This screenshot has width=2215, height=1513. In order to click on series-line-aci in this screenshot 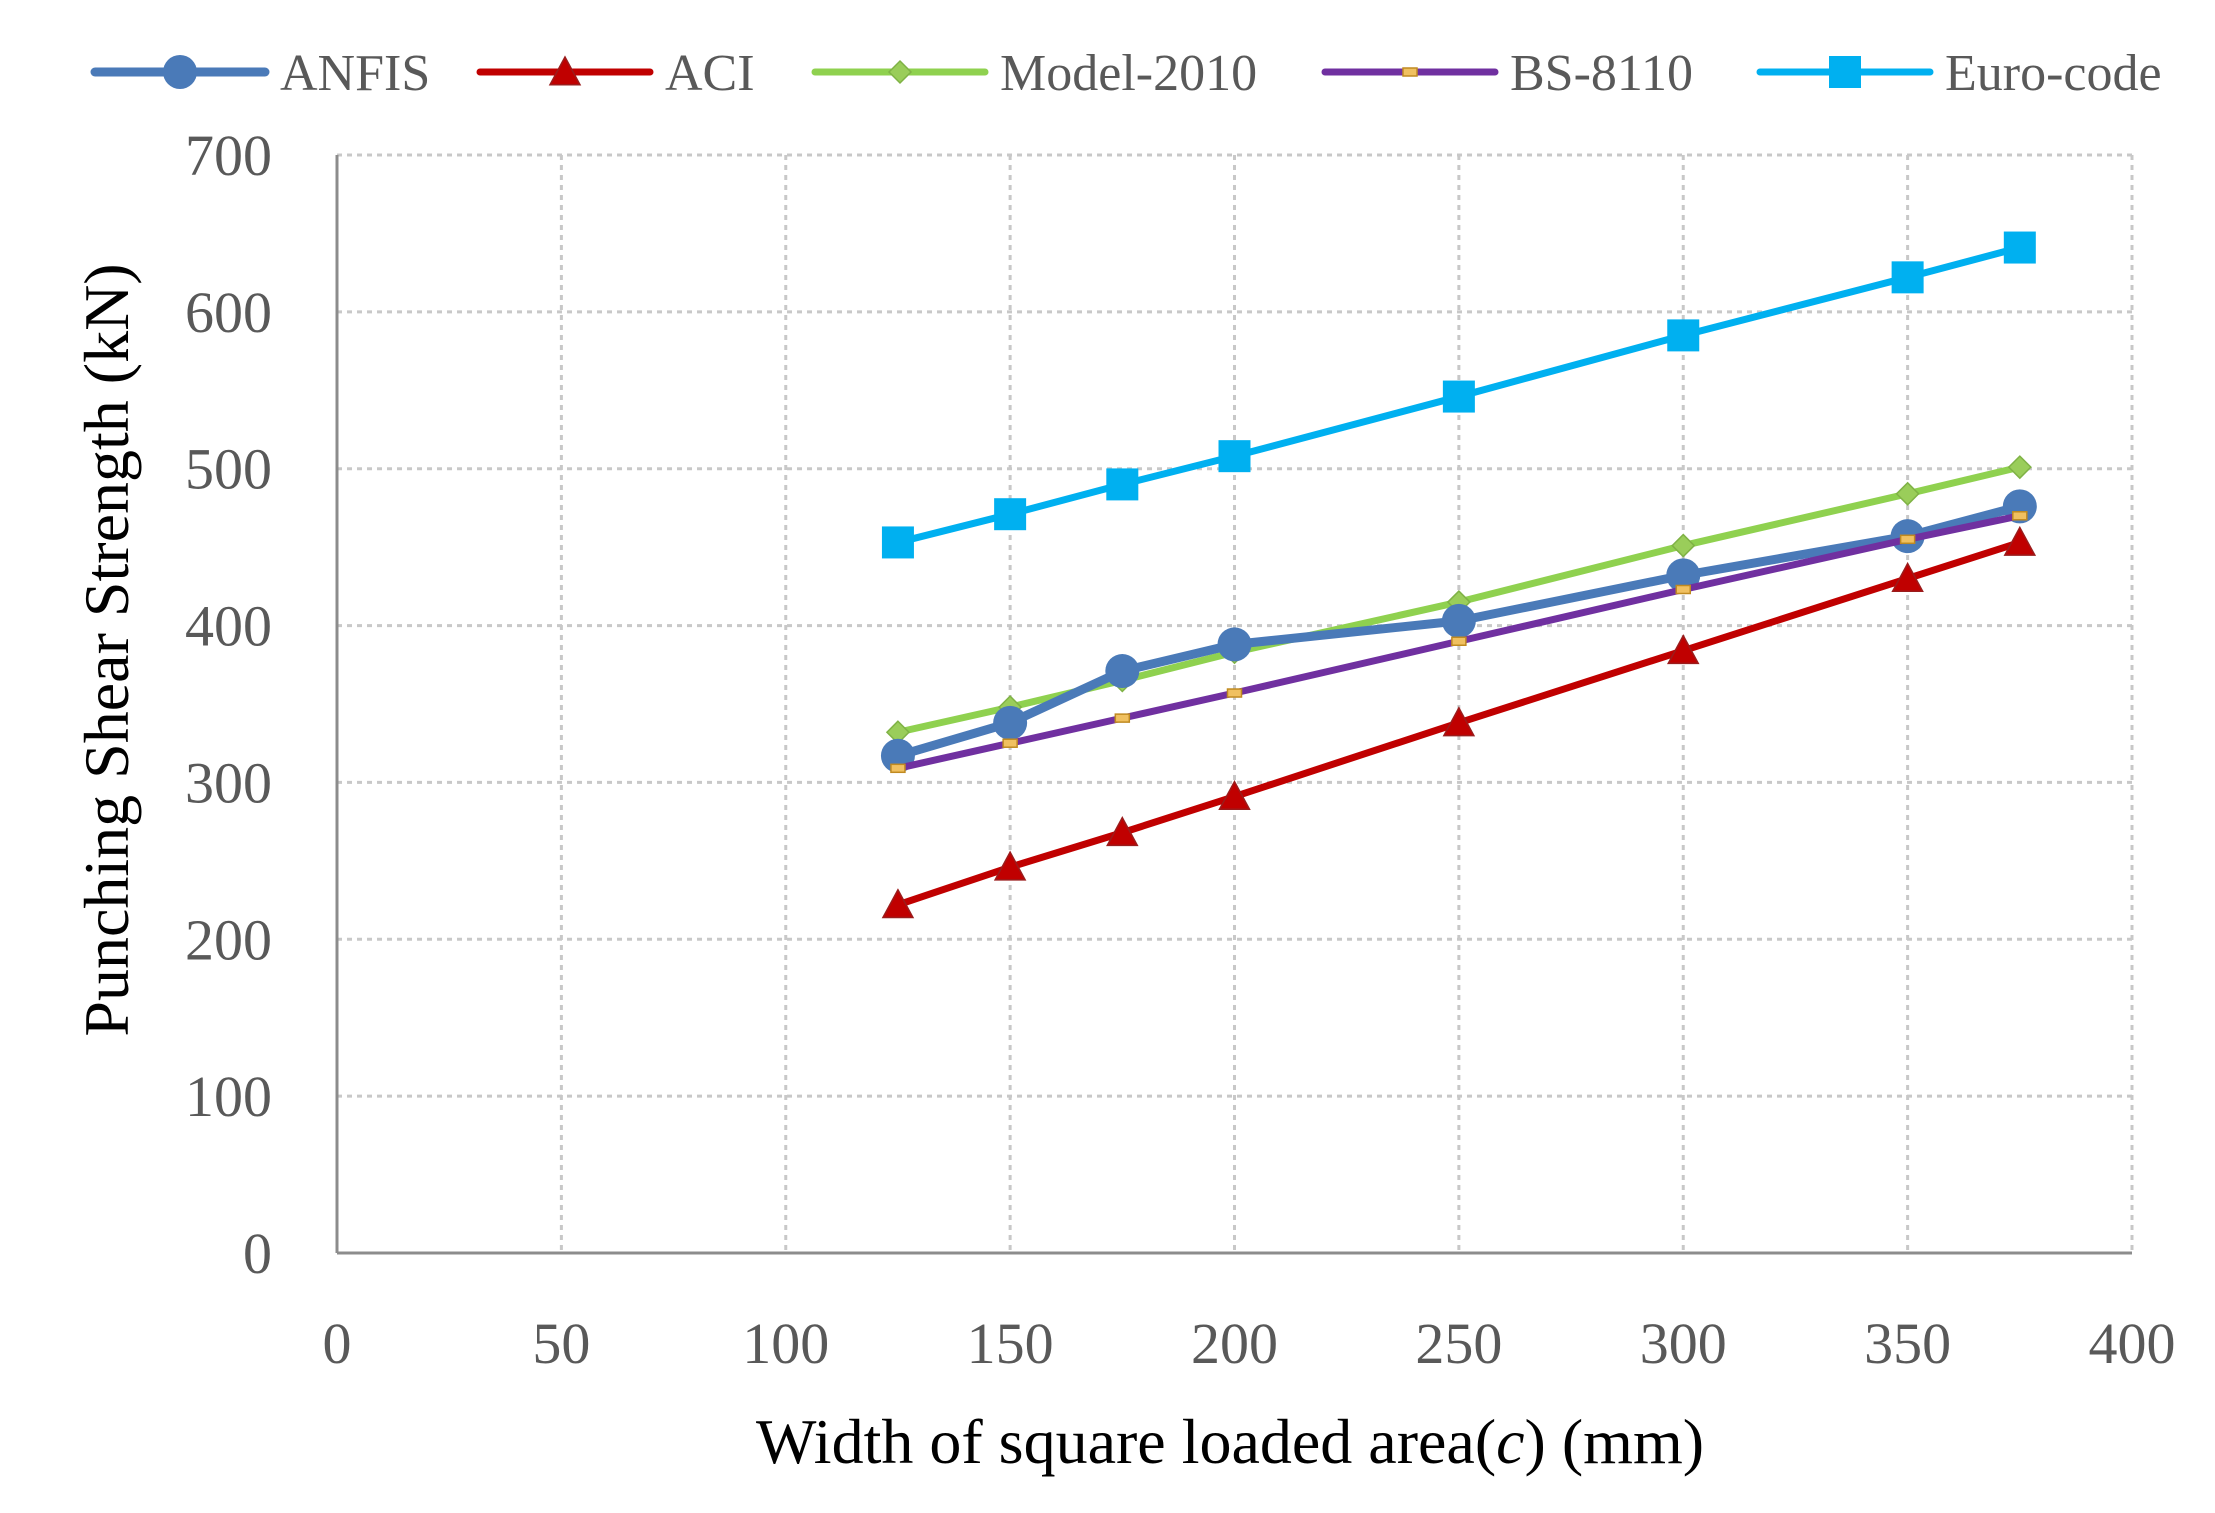, I will do `click(1459, 723)`.